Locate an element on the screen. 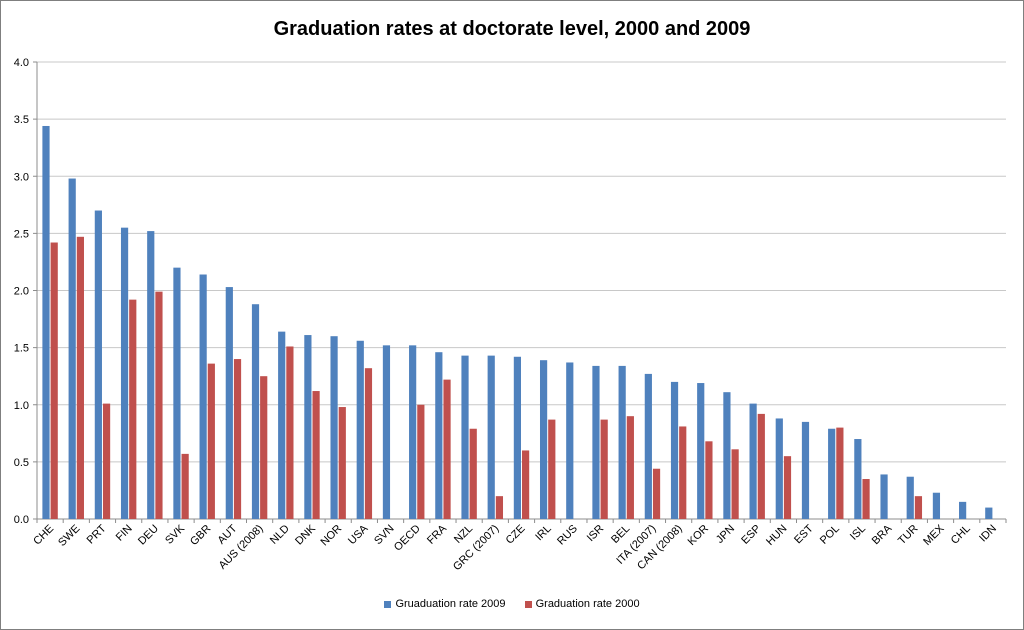 This screenshot has width=1024, height=630. bar-nld-2000 is located at coordinates (289, 432).